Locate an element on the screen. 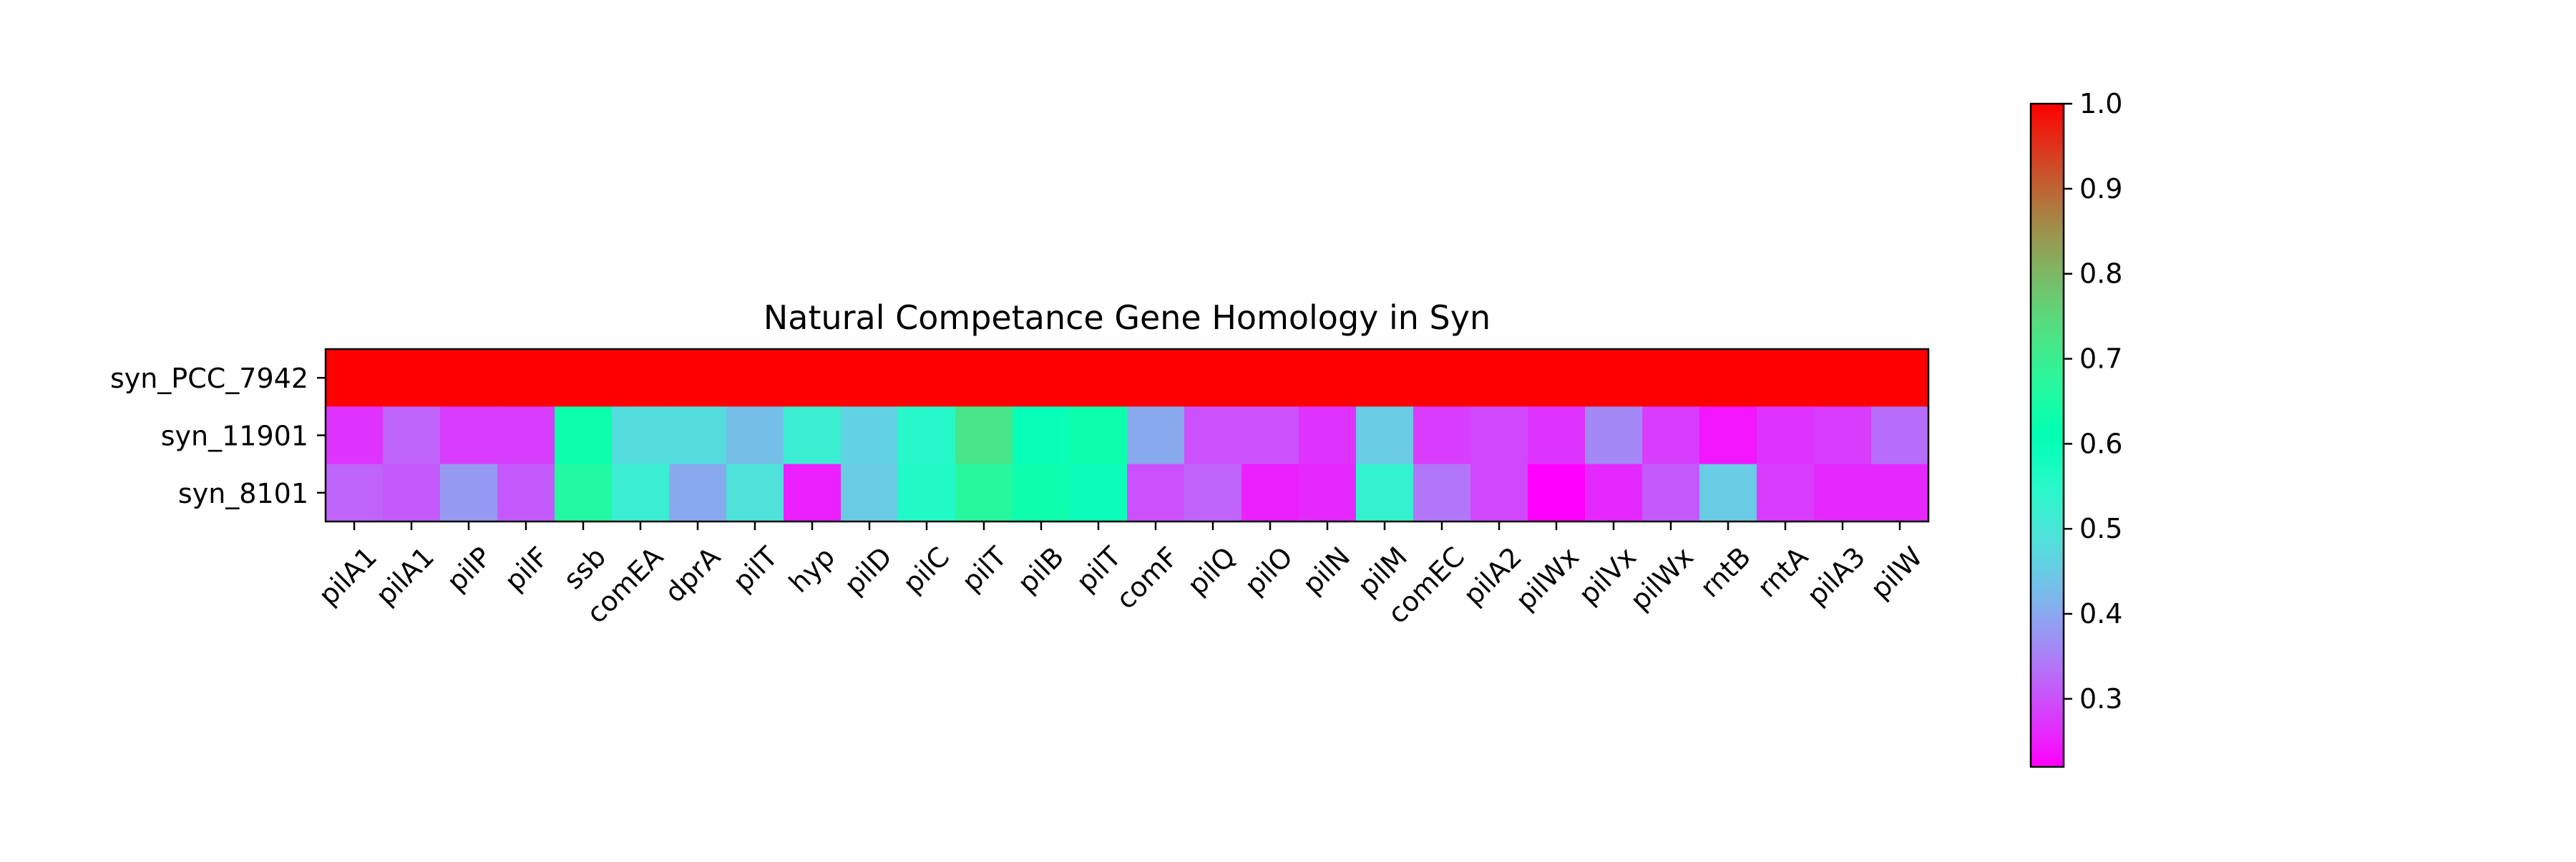 The width and height of the screenshot is (2576, 862). row-label: syn_PCC_7942 is located at coordinates (209, 379).